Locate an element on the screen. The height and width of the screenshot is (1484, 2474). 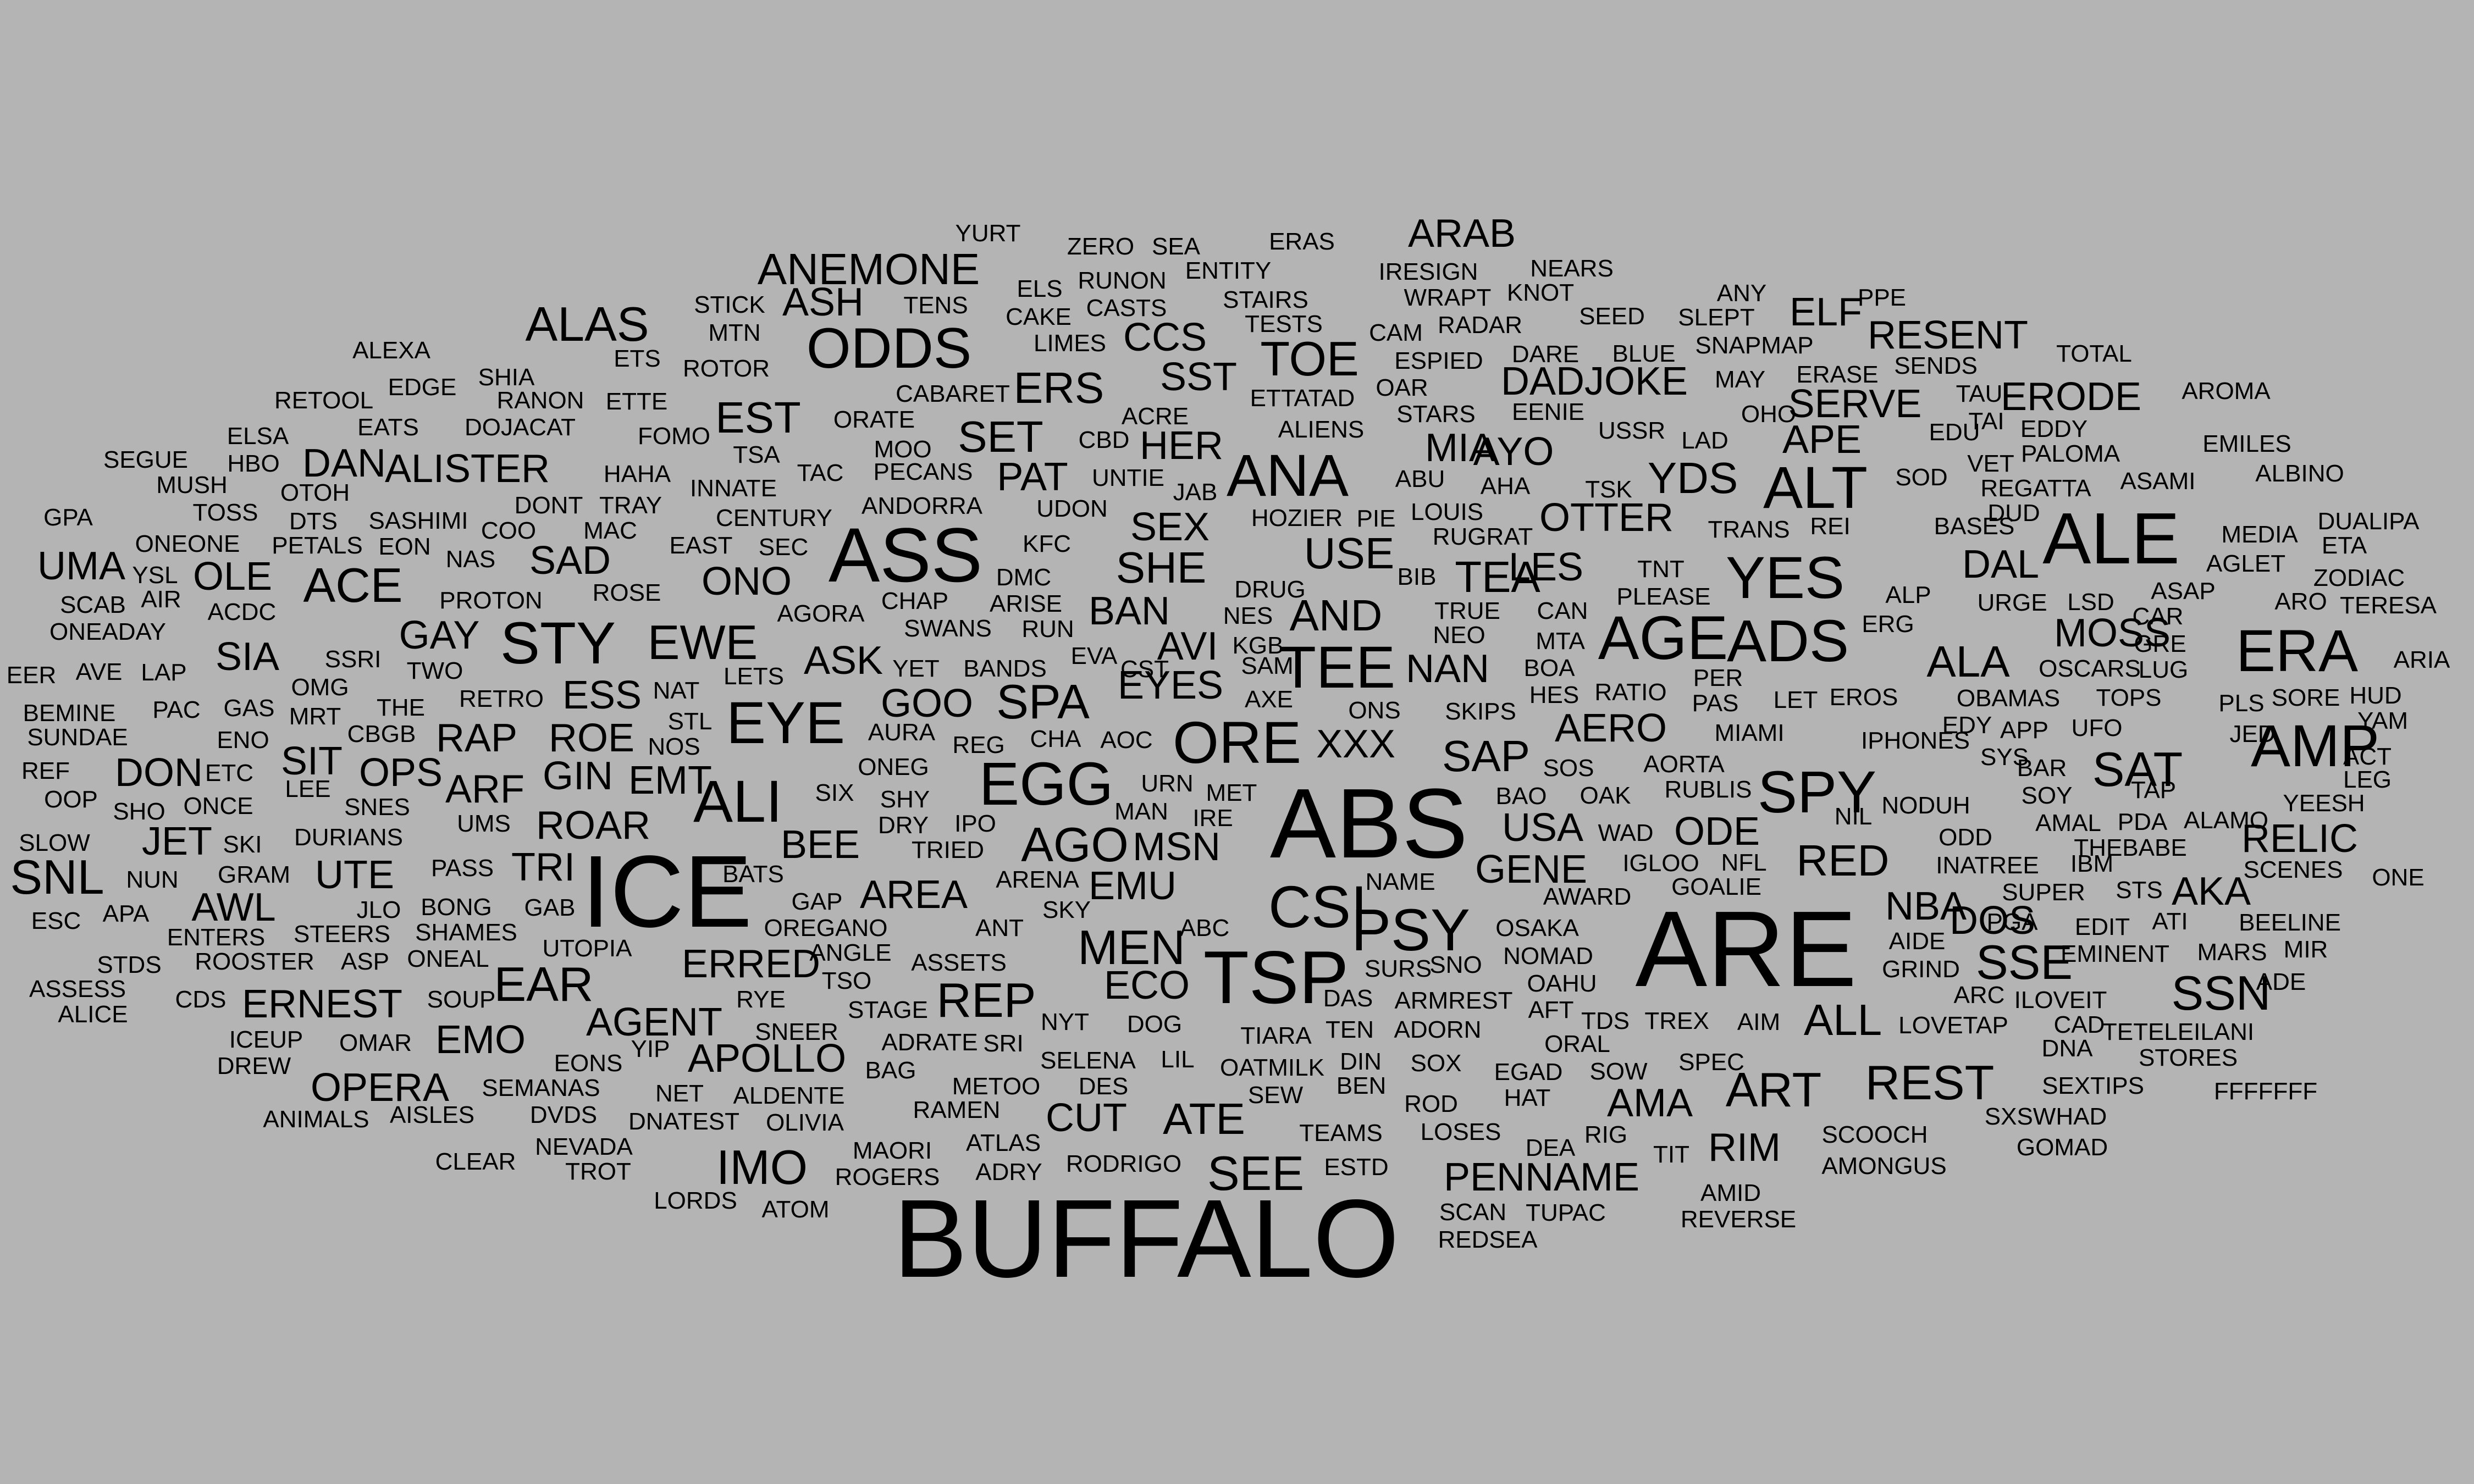
word-scan: SCAN is located at coordinates (1473, 1212).